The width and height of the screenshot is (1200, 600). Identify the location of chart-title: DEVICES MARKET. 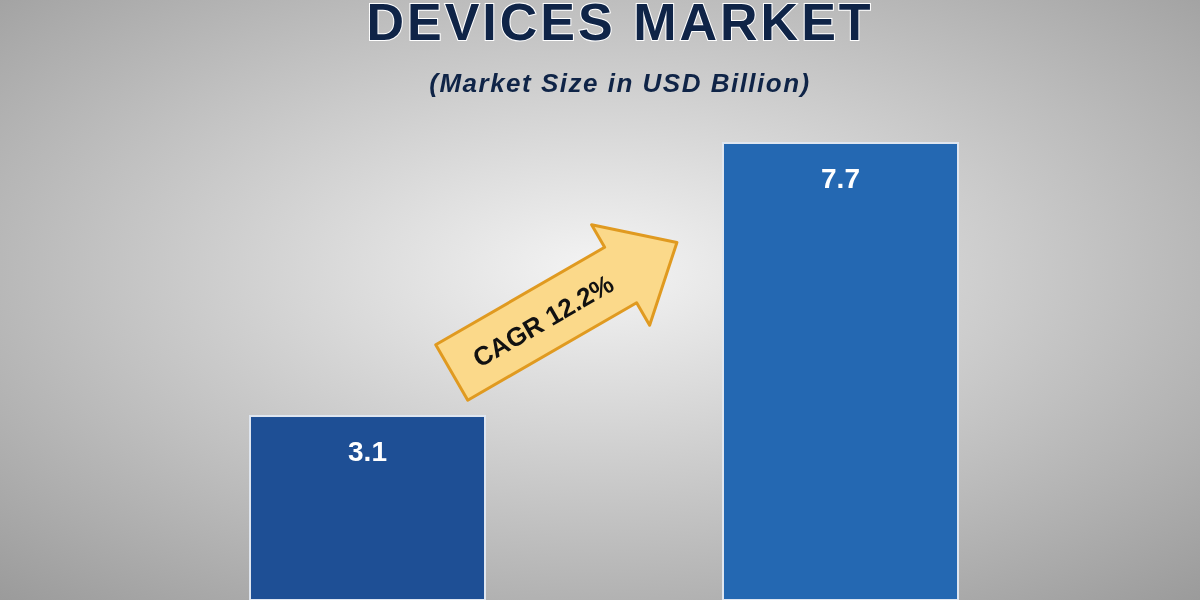
(620, 25).